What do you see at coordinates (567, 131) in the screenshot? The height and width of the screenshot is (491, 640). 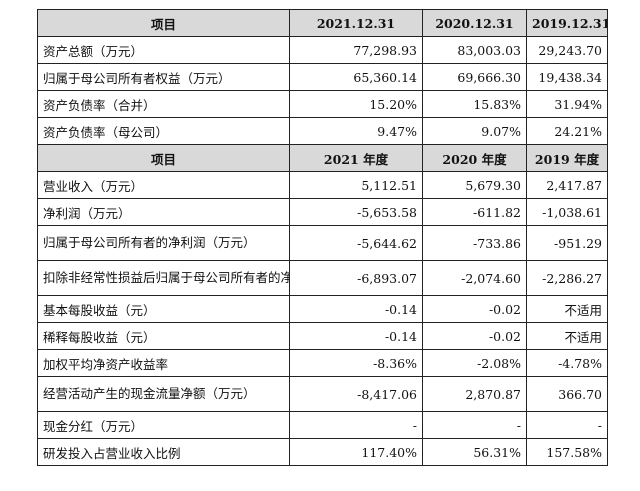 I see `cell-value: 24.21%` at bounding box center [567, 131].